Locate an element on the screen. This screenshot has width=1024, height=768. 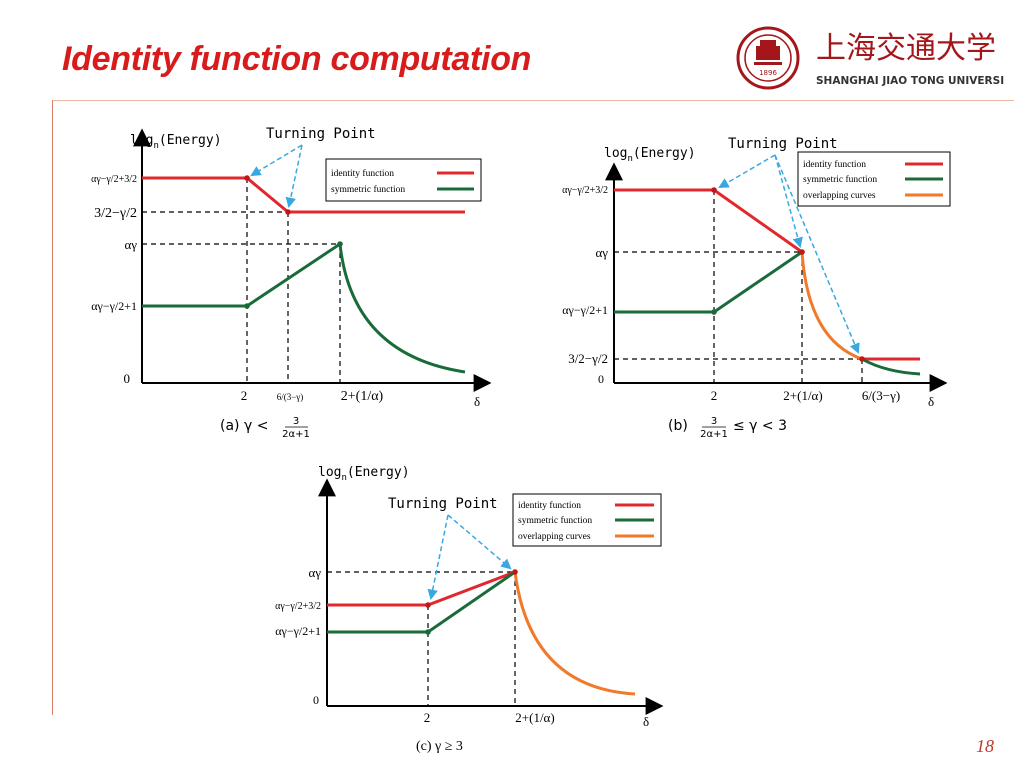
panel-b-xaxis-label: δ is located at coordinates (931, 401).